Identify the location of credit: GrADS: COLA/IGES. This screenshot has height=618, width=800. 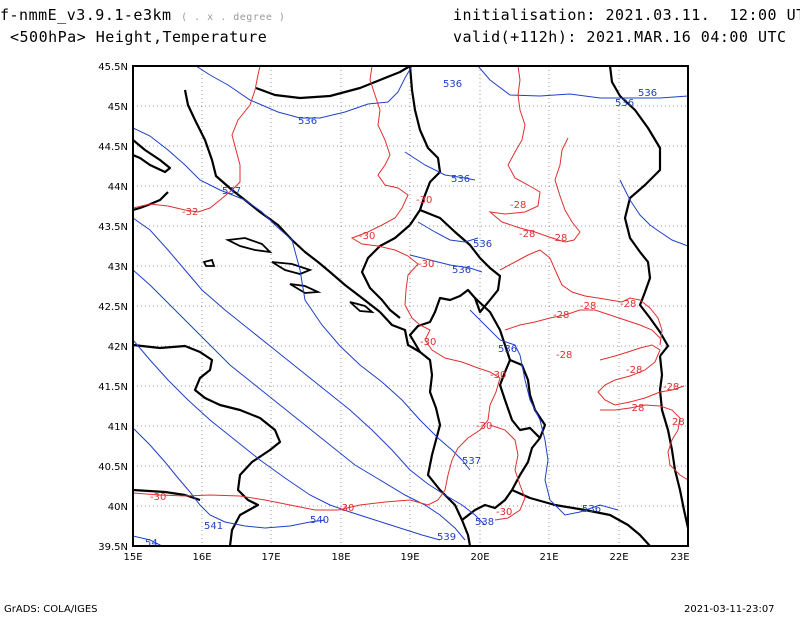
(51, 609).